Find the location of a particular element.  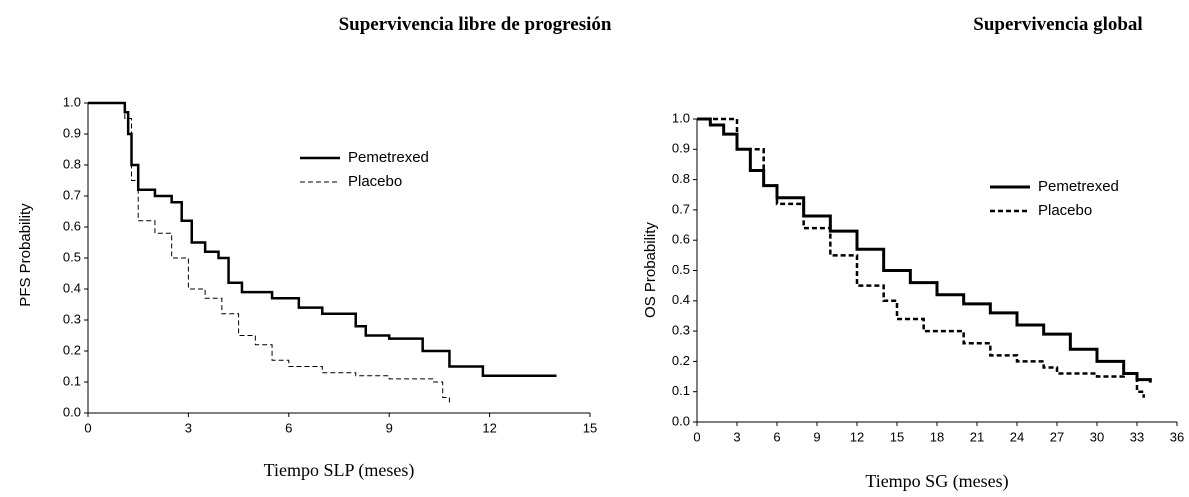

x-tick-label: 36 is located at coordinates (1177, 436).